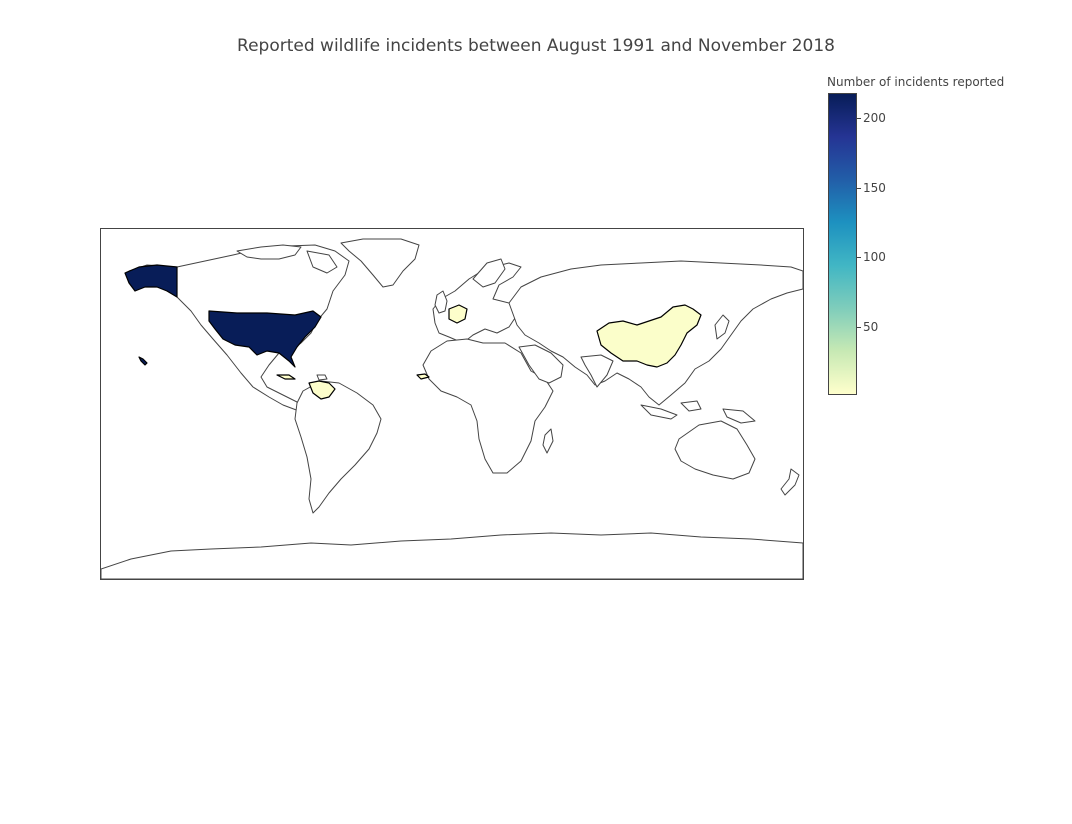  I want to click on region-venezuela, so click(322, 390).